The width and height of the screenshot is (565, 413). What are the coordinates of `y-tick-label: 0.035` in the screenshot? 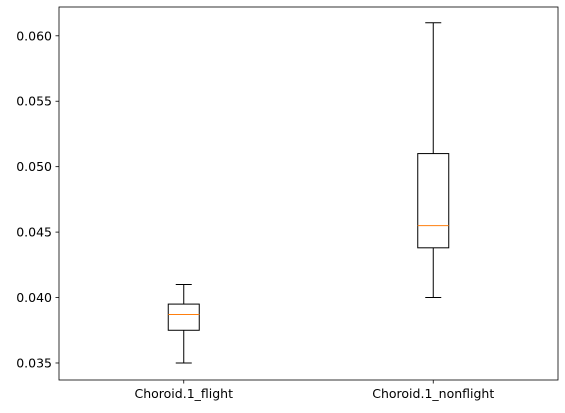 It's located at (34, 362).